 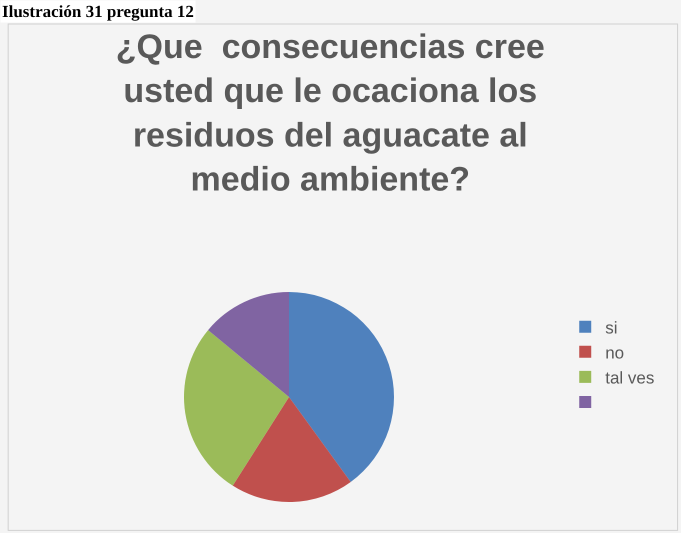 I want to click on text: Ilustración 31 pregunta 12, so click(x=98, y=11).